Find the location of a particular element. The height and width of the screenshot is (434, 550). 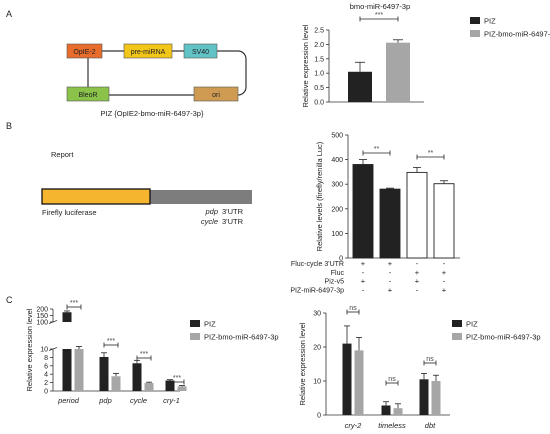

y-tick-label: 20 is located at coordinates (317, 348).